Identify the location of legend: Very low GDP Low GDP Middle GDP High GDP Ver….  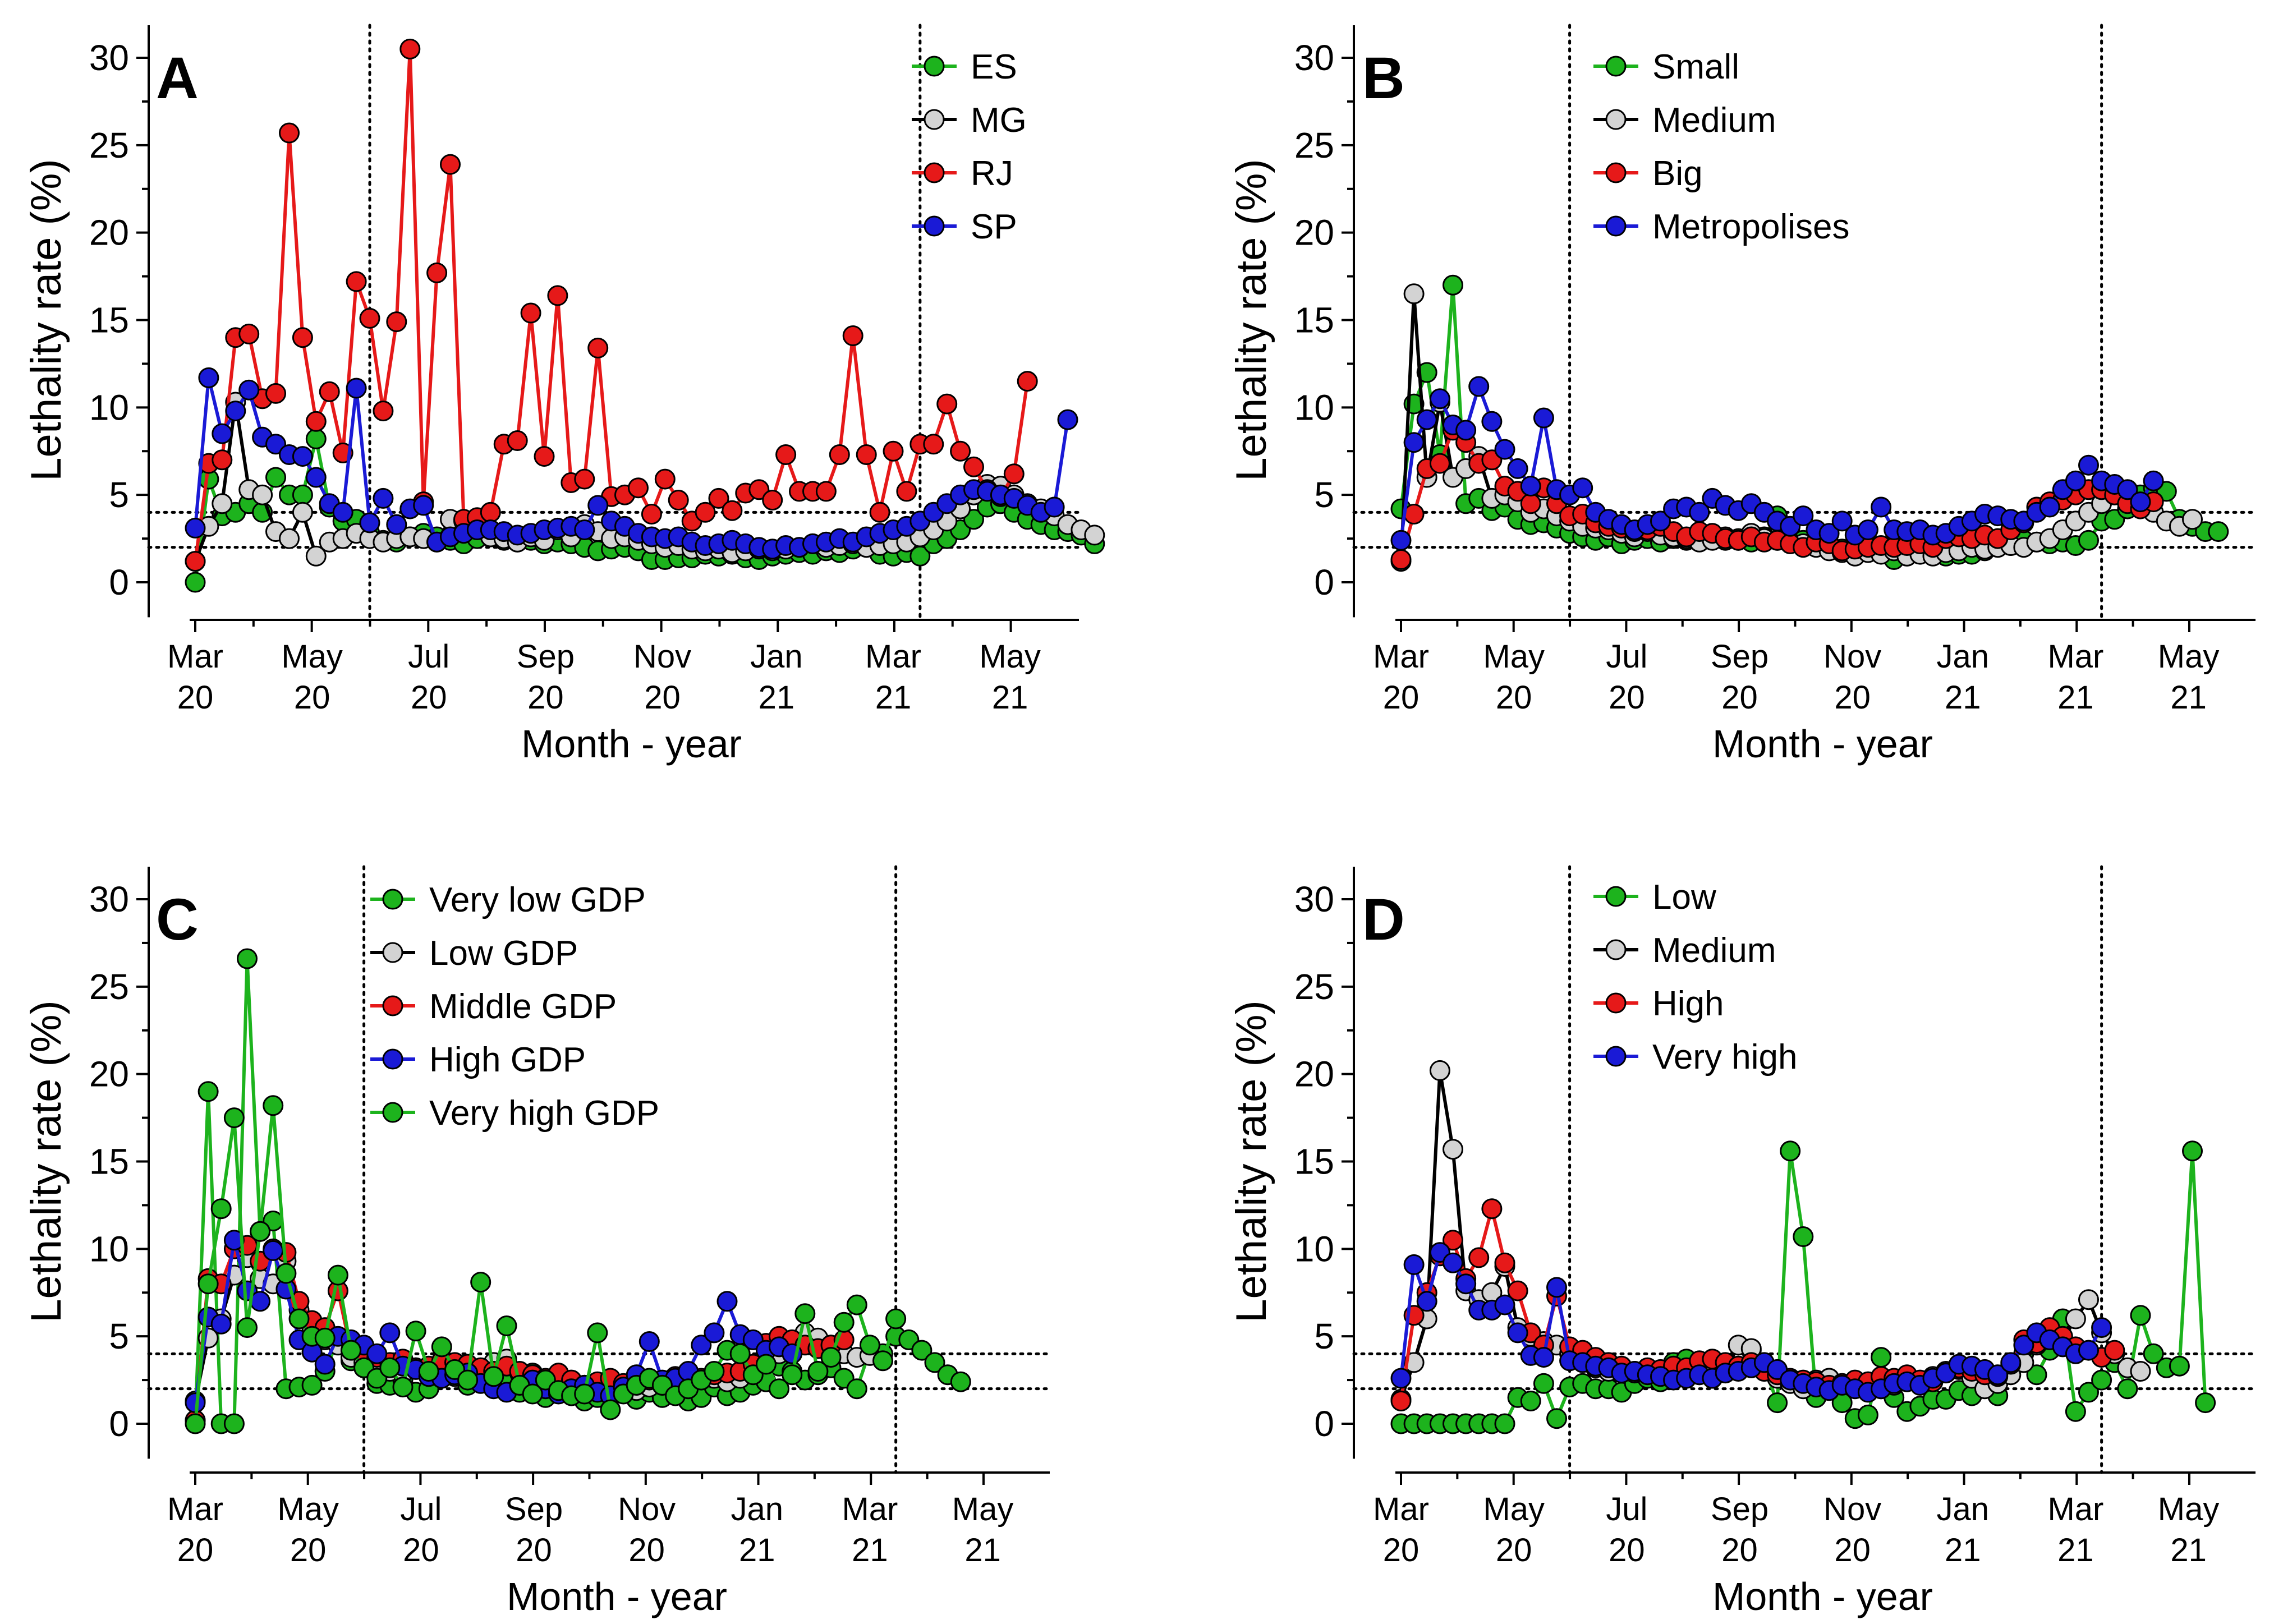
(514, 1007).